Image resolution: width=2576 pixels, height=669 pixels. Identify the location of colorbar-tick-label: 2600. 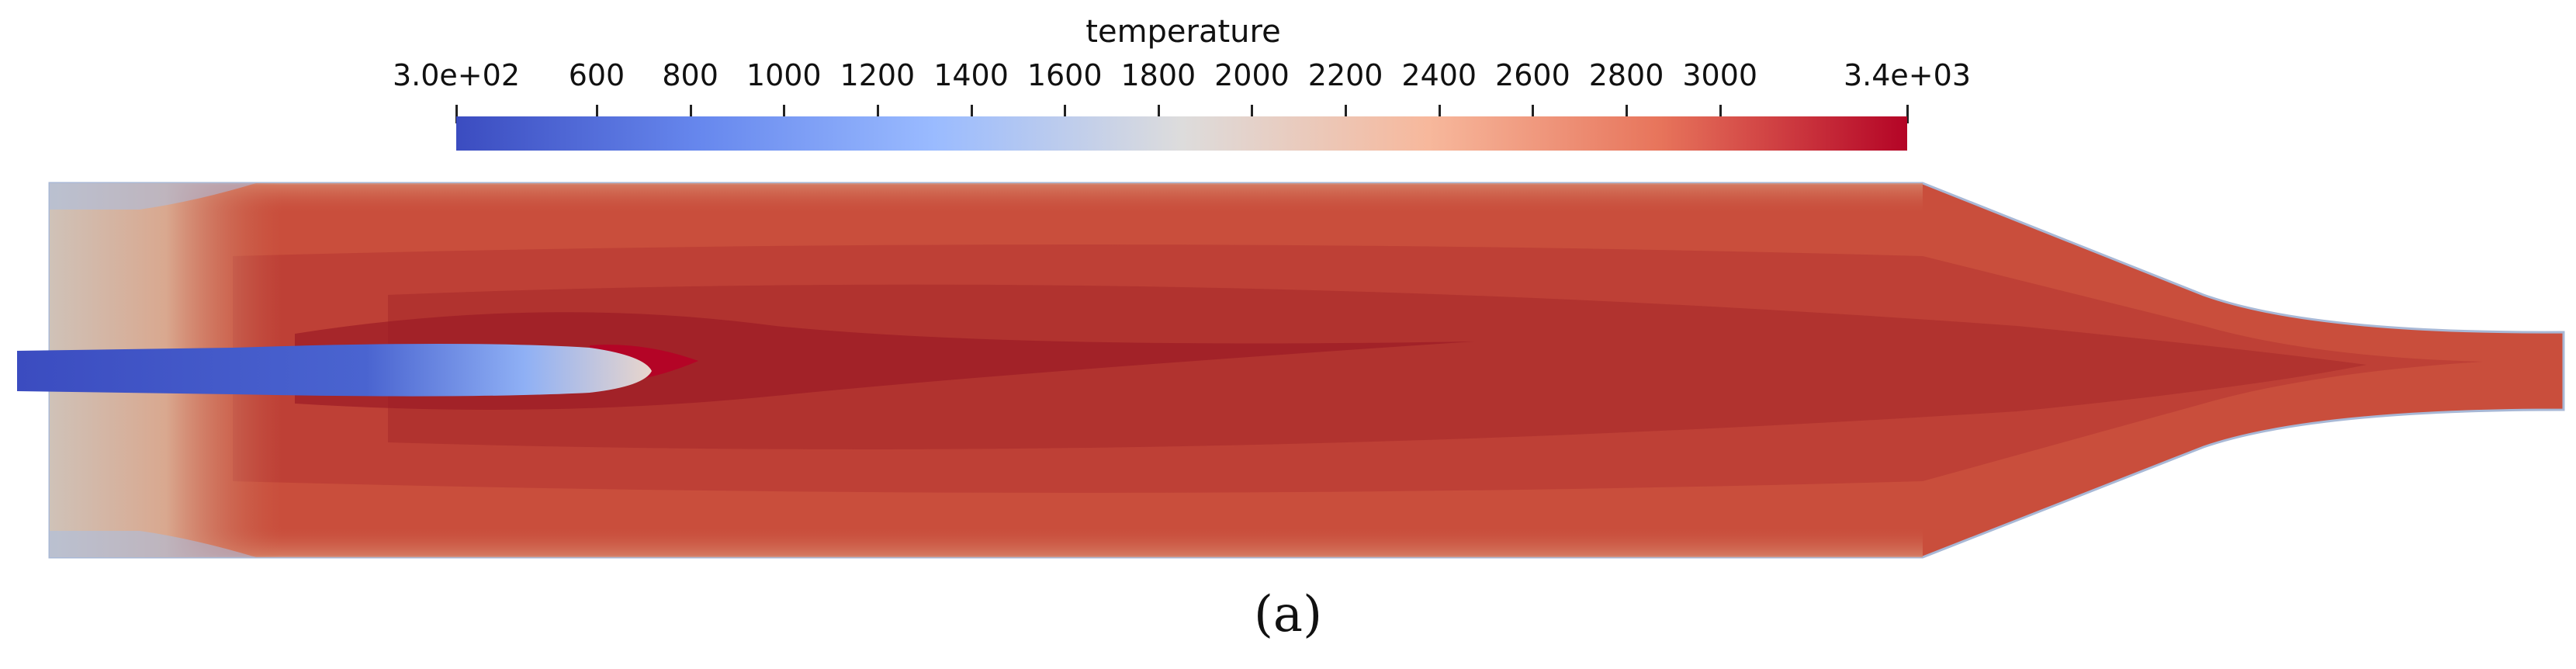
(1532, 75).